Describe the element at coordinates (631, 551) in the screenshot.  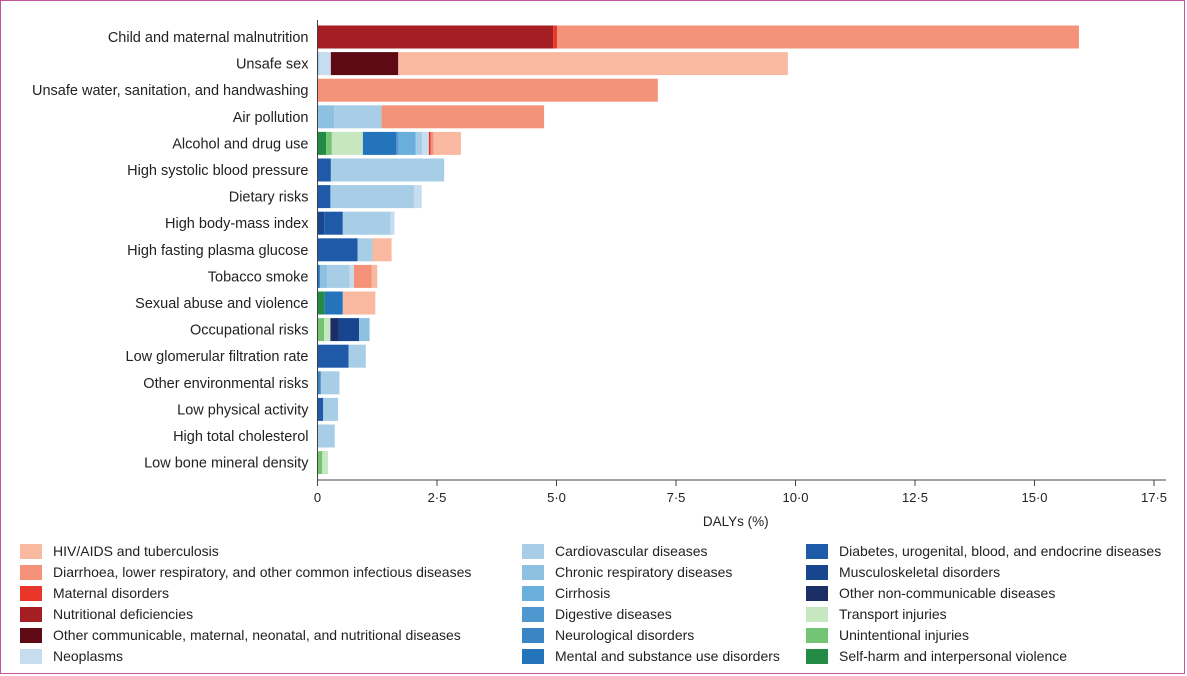
I see `legend-label: Cardiovascular diseases` at that location.